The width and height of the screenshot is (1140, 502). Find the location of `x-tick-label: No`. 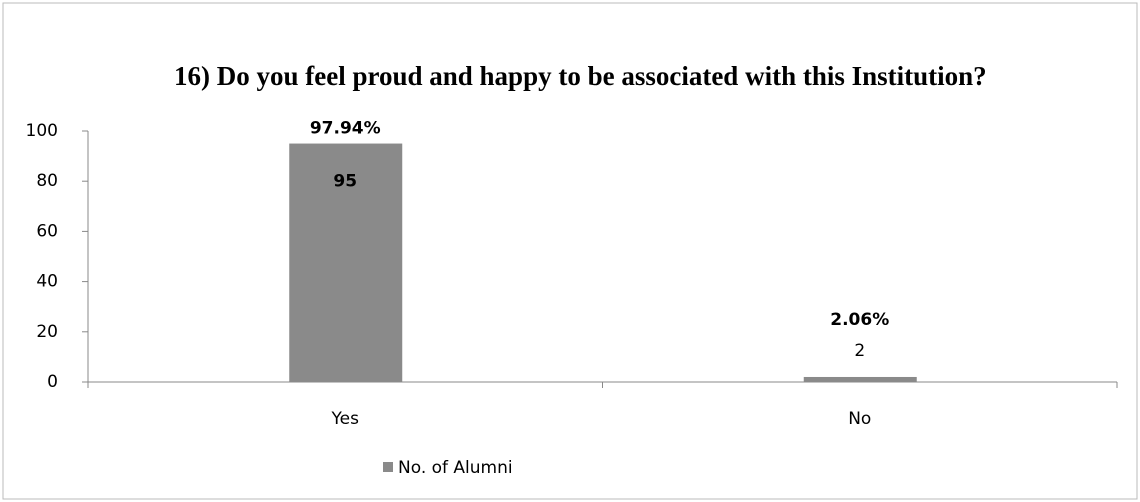

x-tick-label: No is located at coordinates (859, 419).